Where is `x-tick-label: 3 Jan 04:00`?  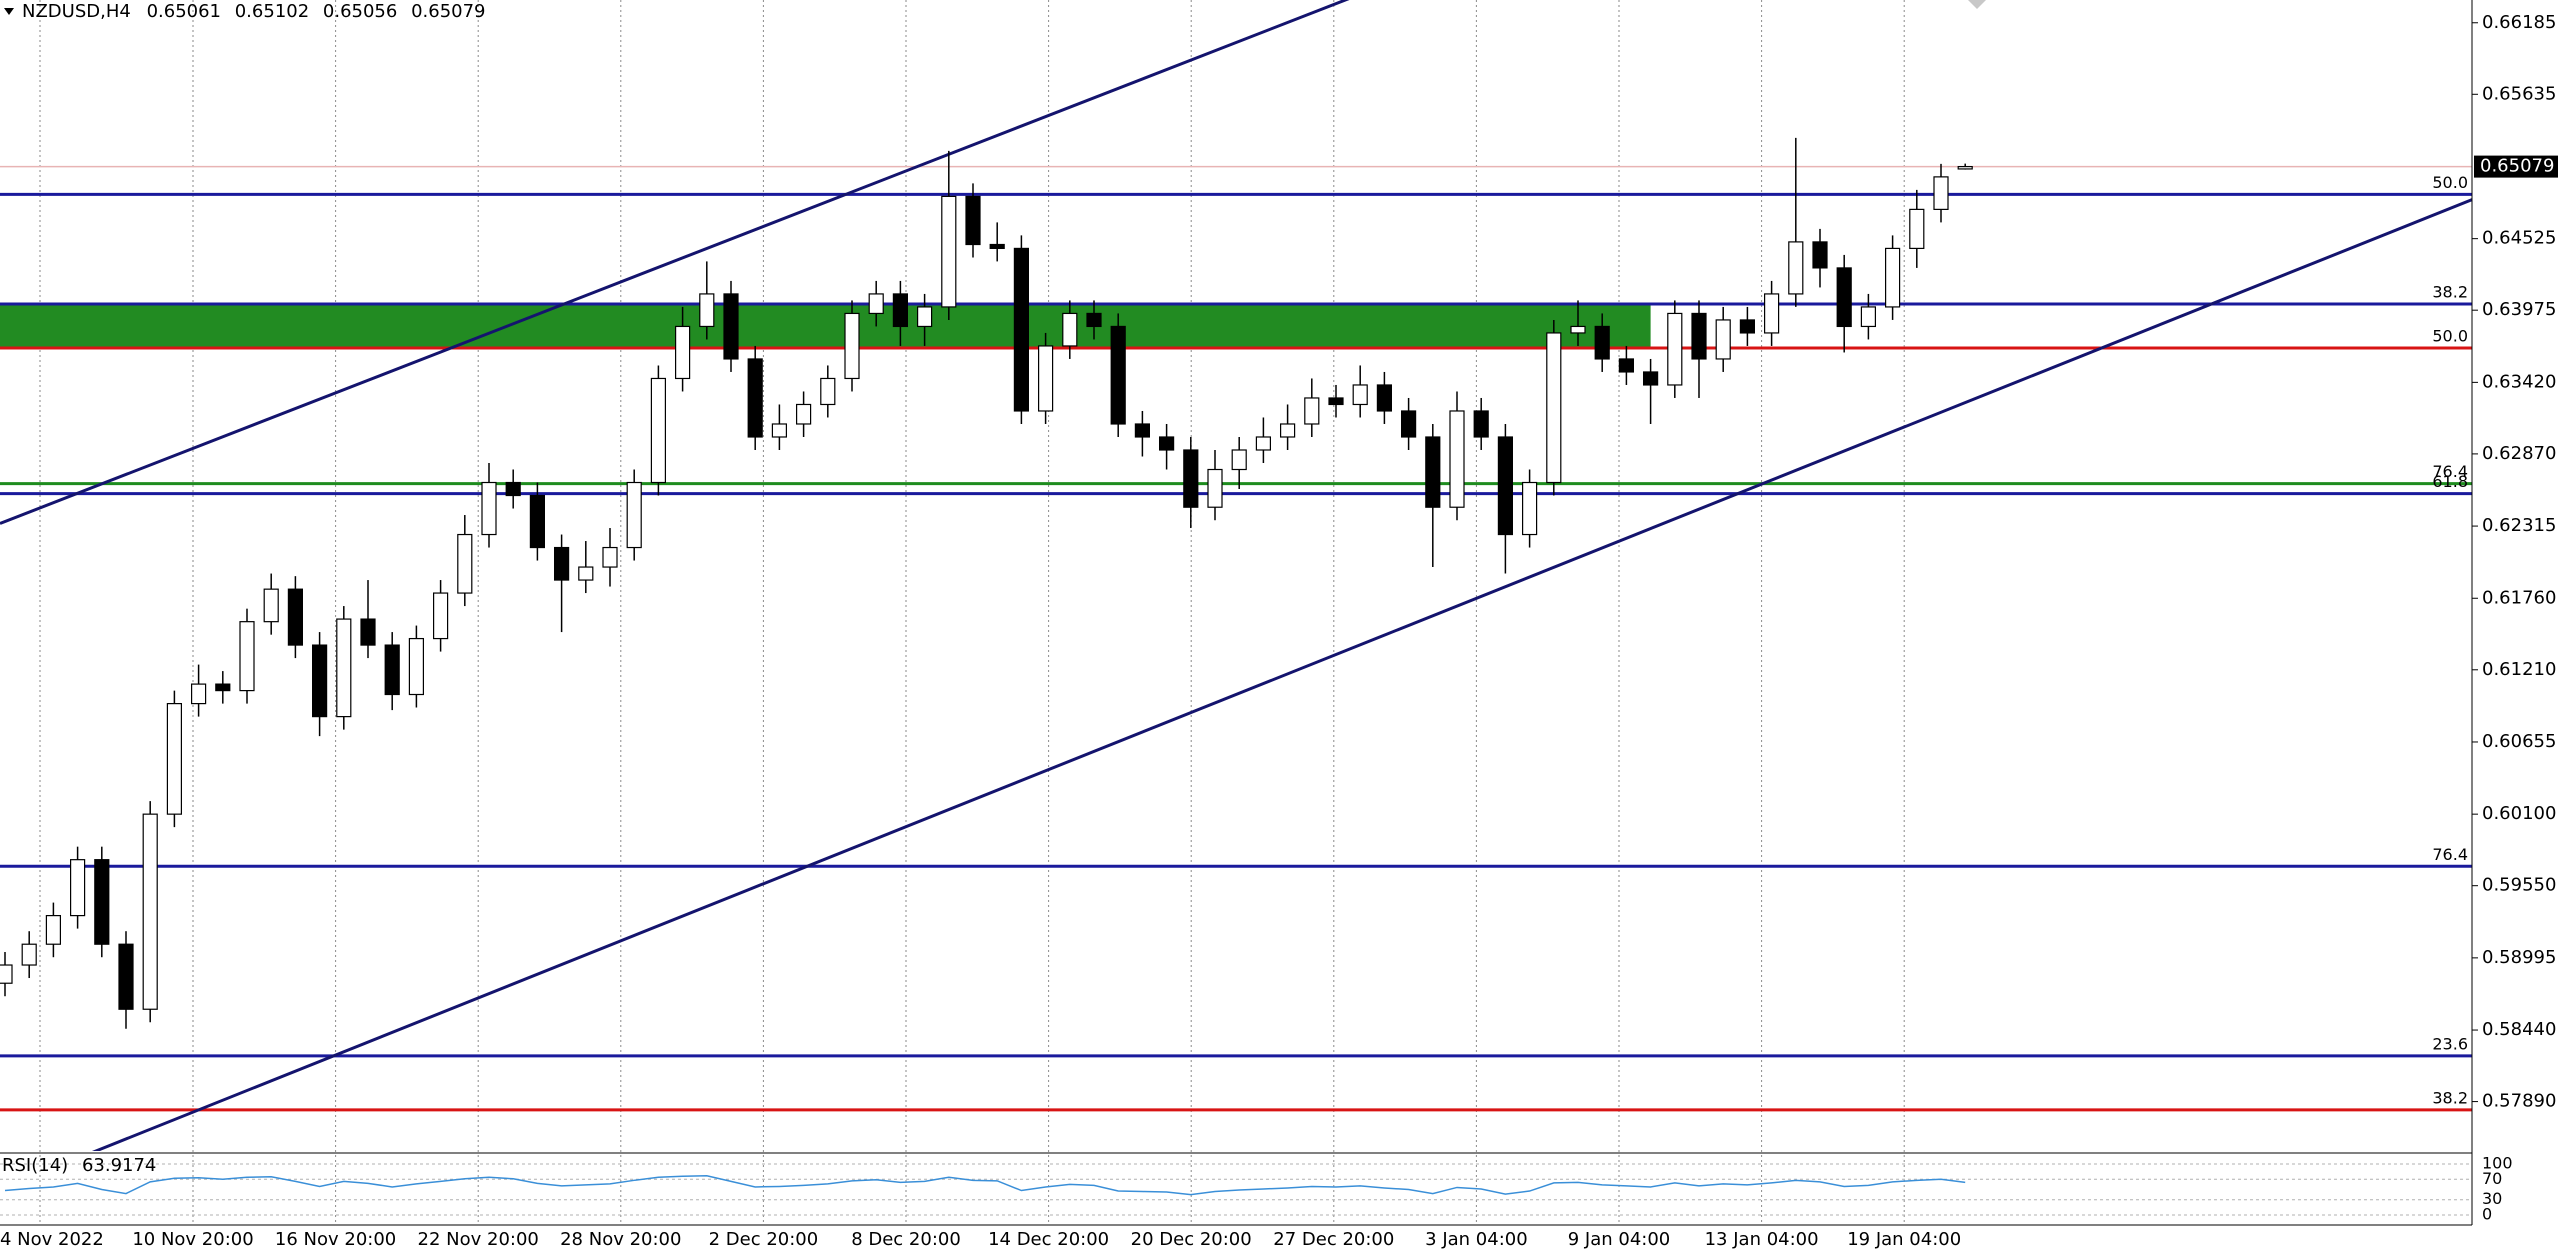 x-tick-label: 3 Jan 04:00 is located at coordinates (1476, 1239).